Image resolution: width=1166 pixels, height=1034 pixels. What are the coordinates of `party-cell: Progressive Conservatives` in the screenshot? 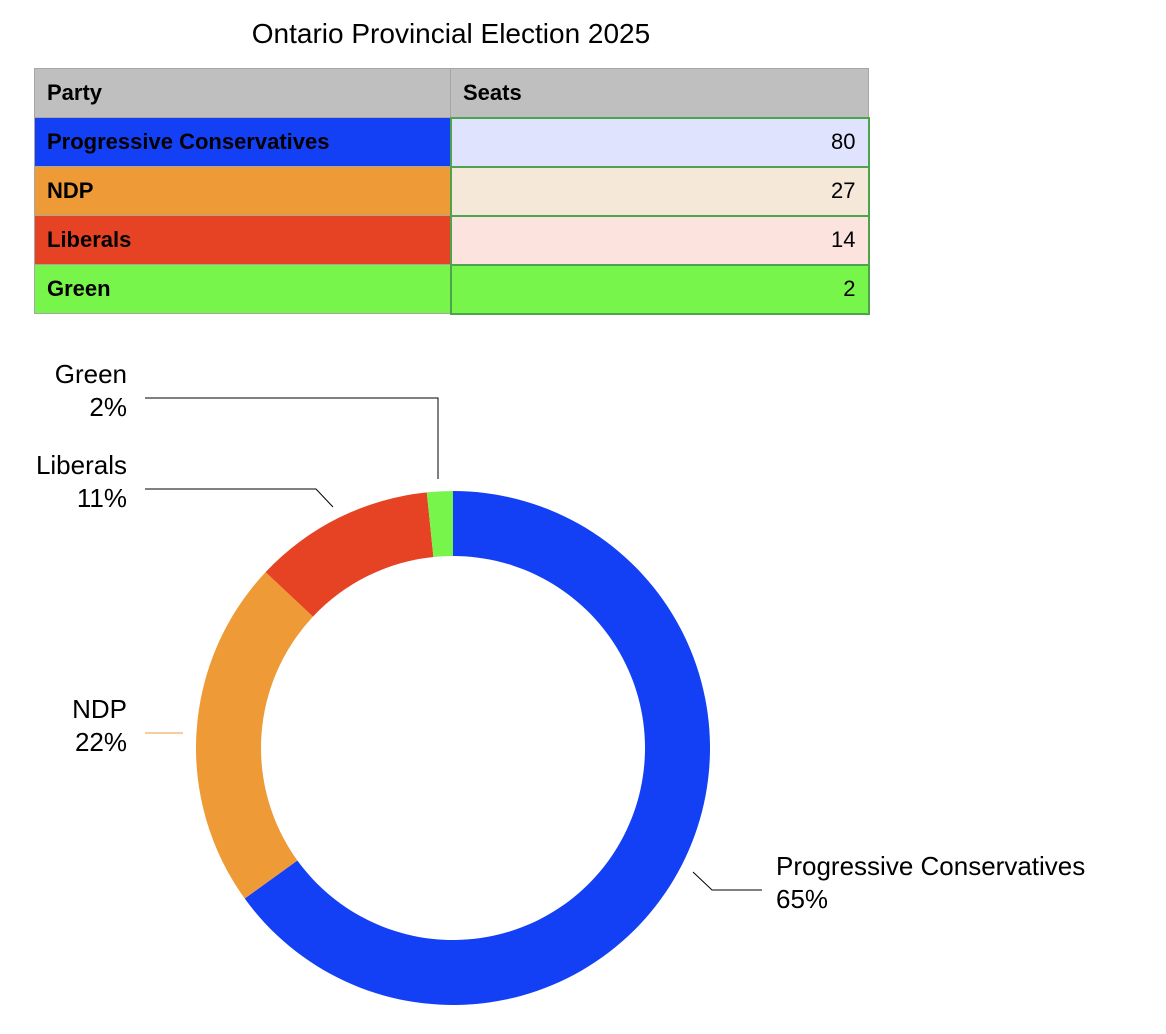 It's located at (242, 142).